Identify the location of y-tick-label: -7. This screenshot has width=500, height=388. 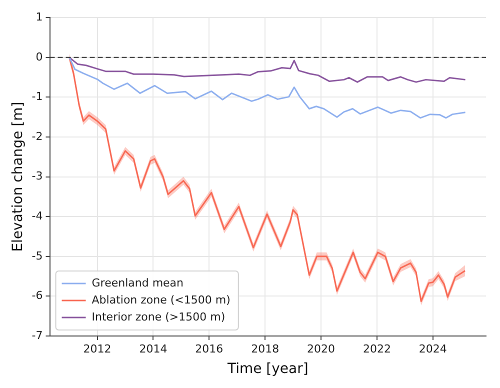
(37, 335).